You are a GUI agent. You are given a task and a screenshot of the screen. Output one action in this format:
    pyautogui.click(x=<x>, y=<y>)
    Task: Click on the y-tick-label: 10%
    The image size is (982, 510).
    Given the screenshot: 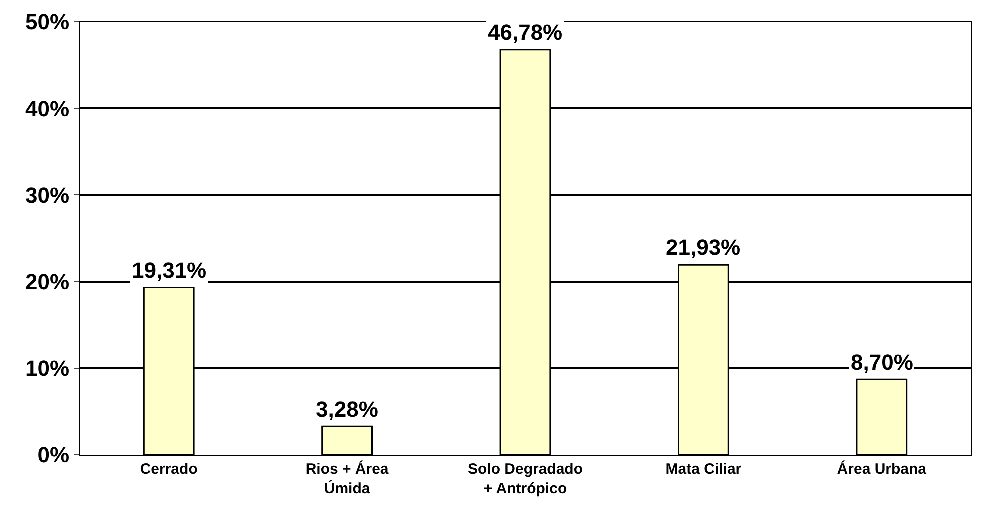 What is the action you would take?
    pyautogui.click(x=48, y=369)
    